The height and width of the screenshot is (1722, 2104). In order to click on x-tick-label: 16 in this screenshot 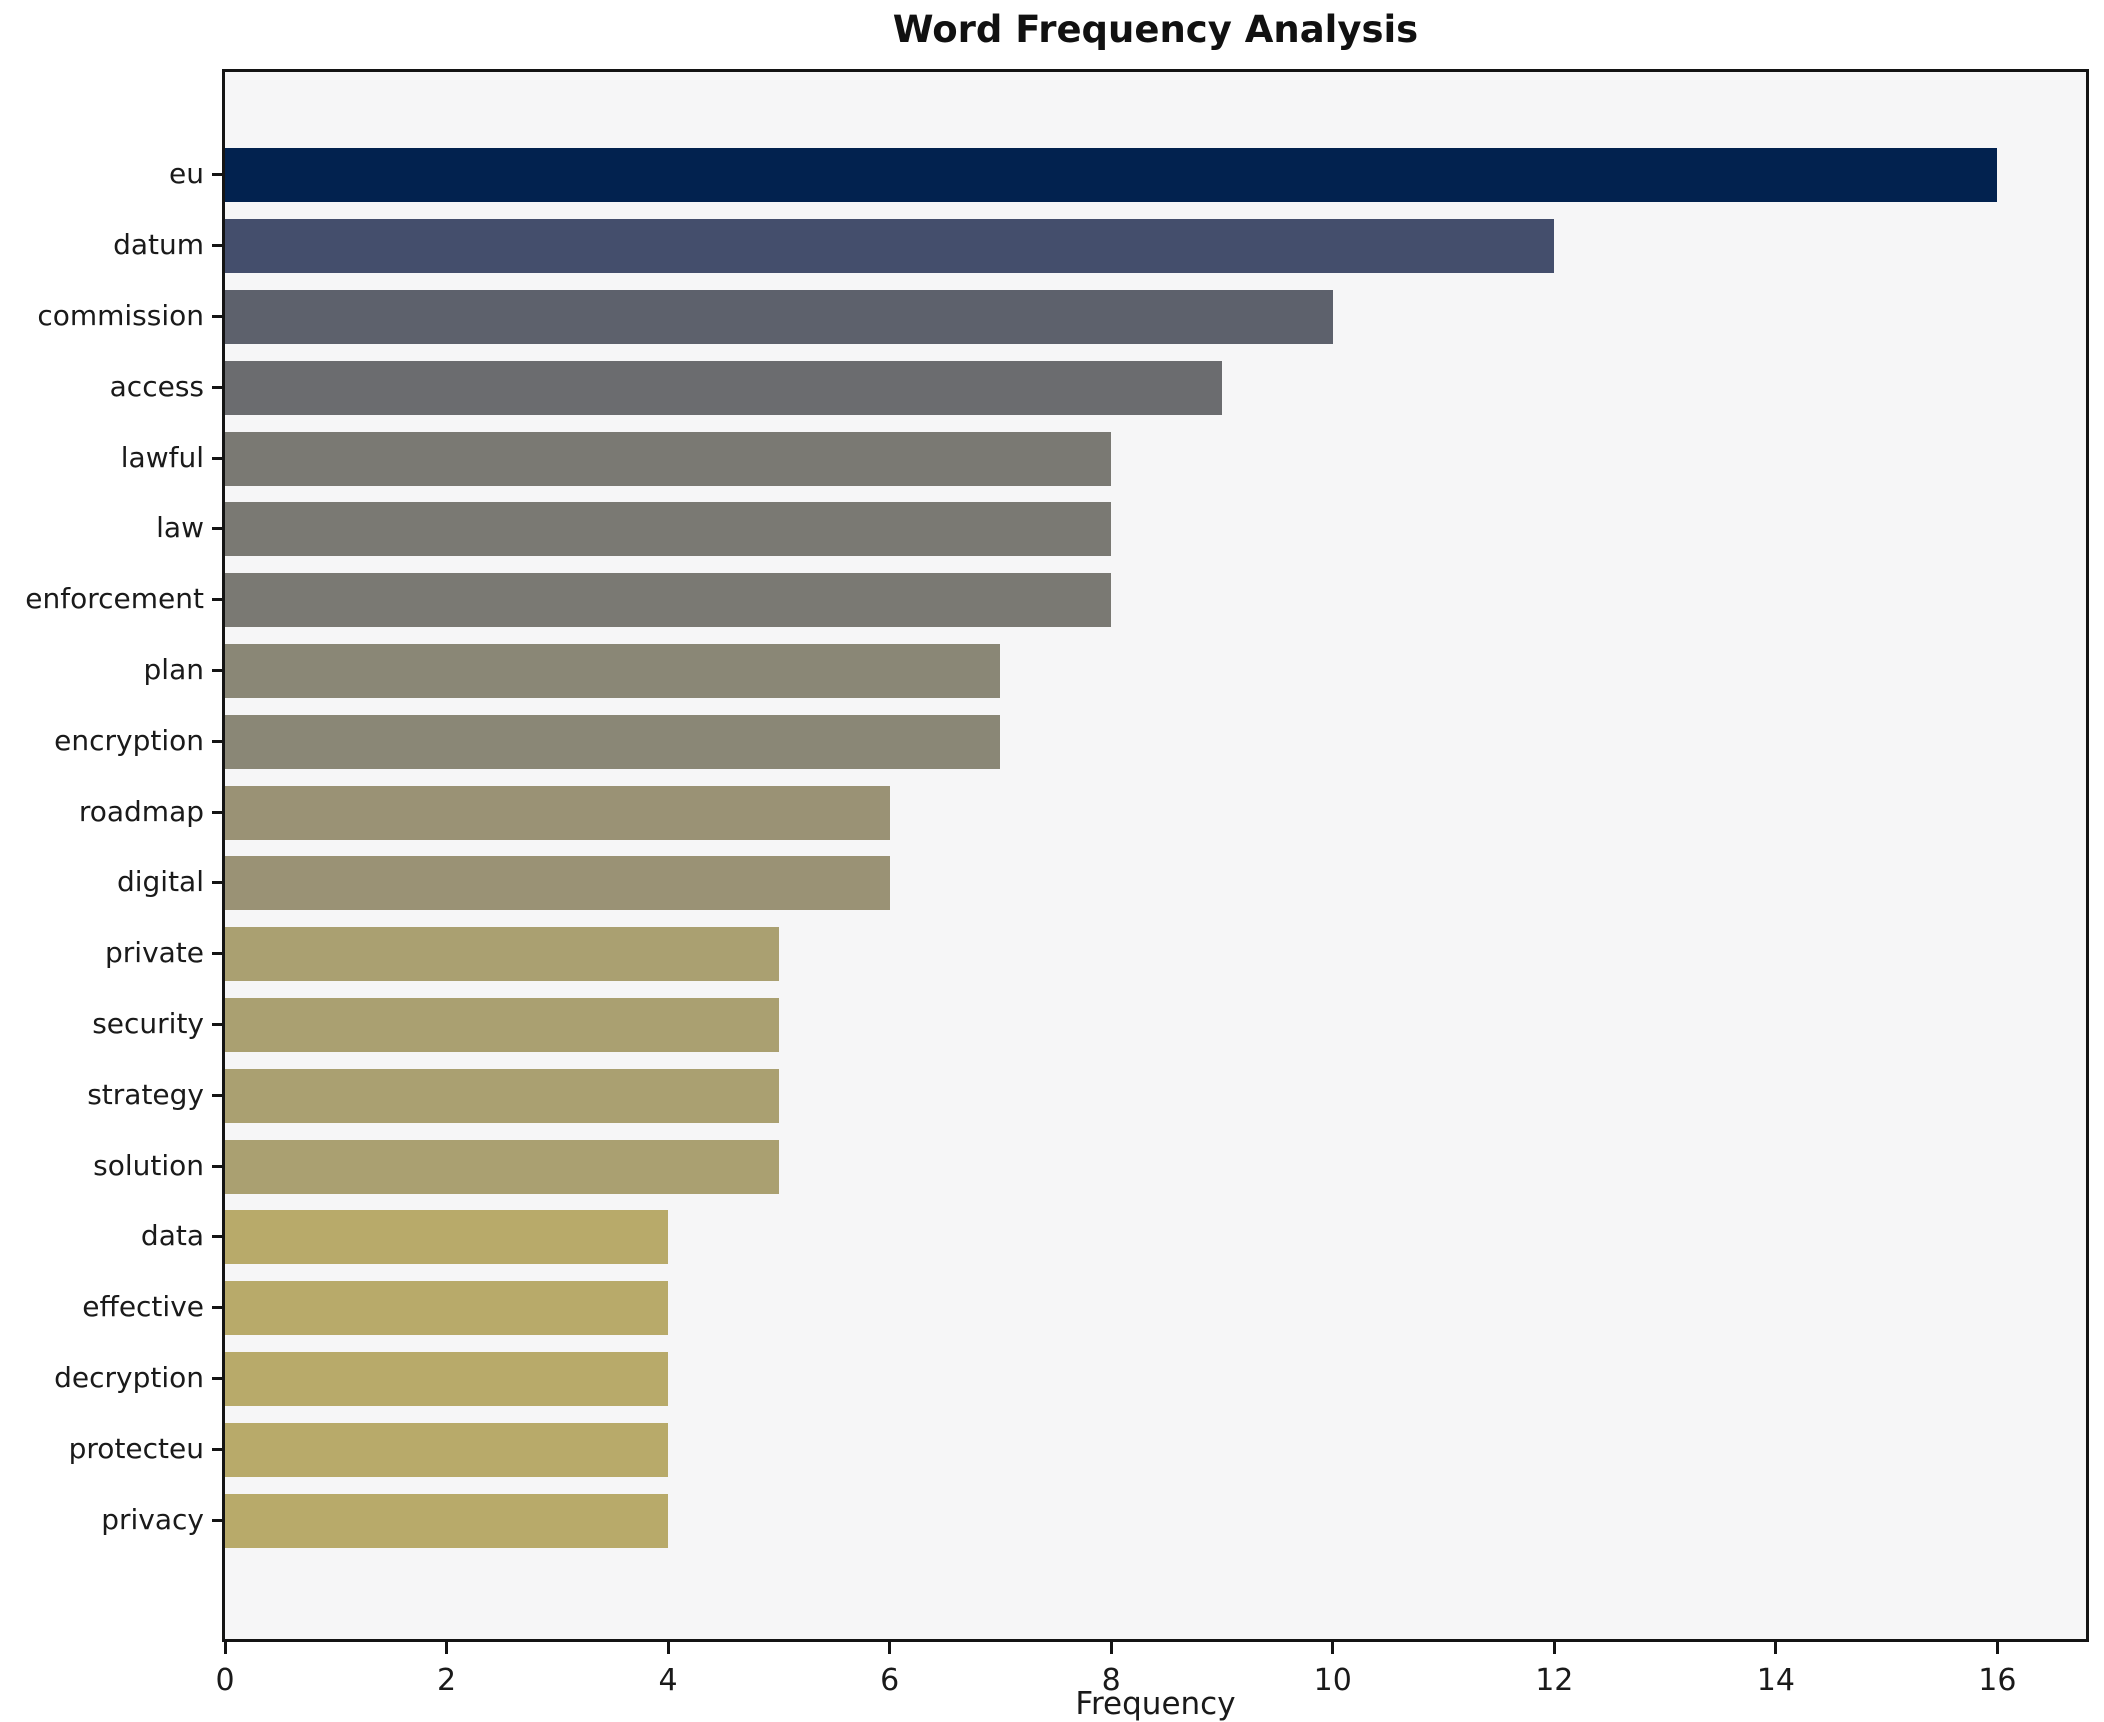, I will do `click(1997, 1680)`.